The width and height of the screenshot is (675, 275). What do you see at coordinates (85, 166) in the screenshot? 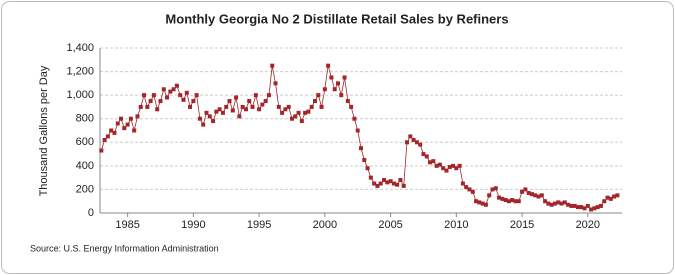
I see `y-tick-label: 400` at bounding box center [85, 166].